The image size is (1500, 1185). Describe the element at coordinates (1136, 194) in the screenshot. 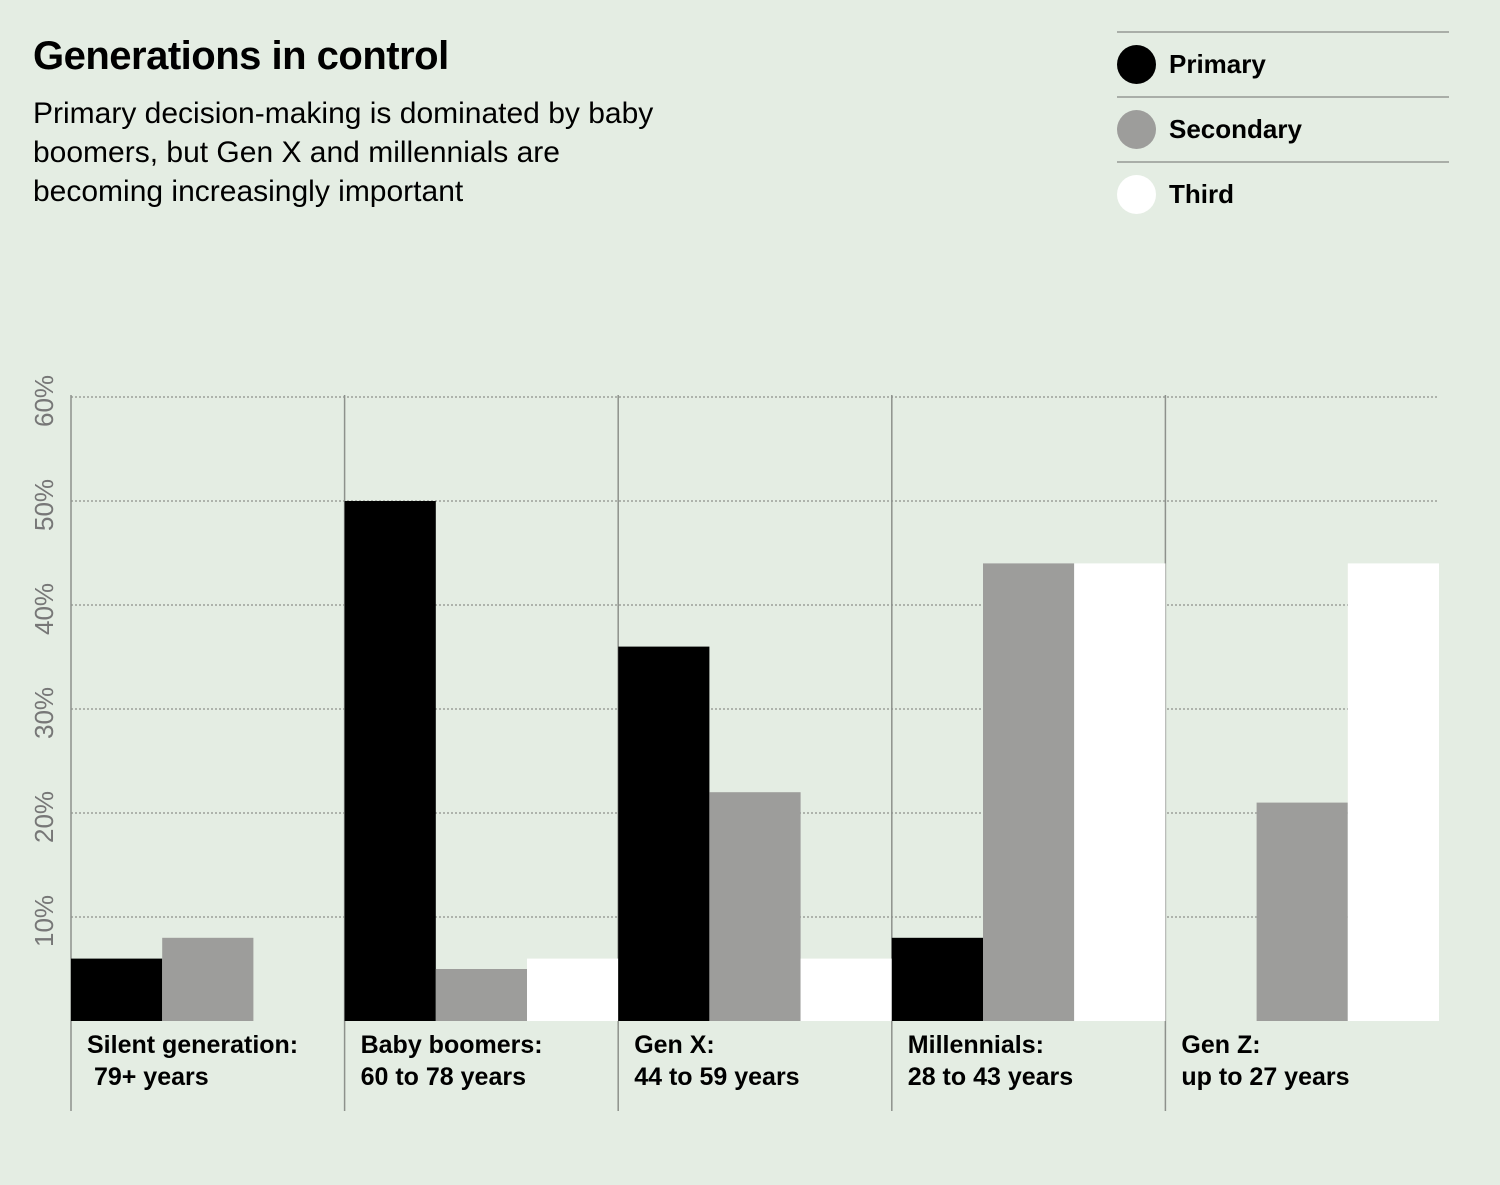

I see `legend-swatch-third` at that location.